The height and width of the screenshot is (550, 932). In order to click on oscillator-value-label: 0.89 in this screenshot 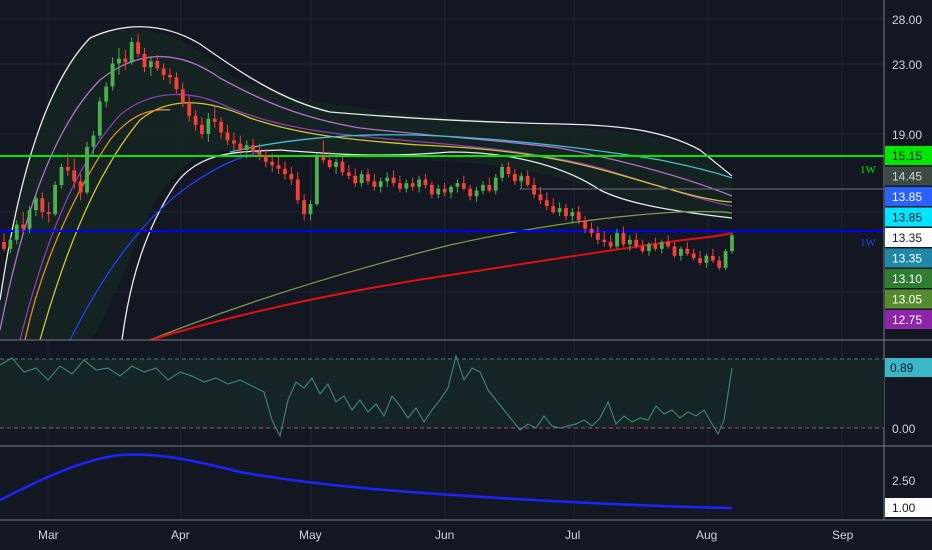, I will do `click(902, 368)`.